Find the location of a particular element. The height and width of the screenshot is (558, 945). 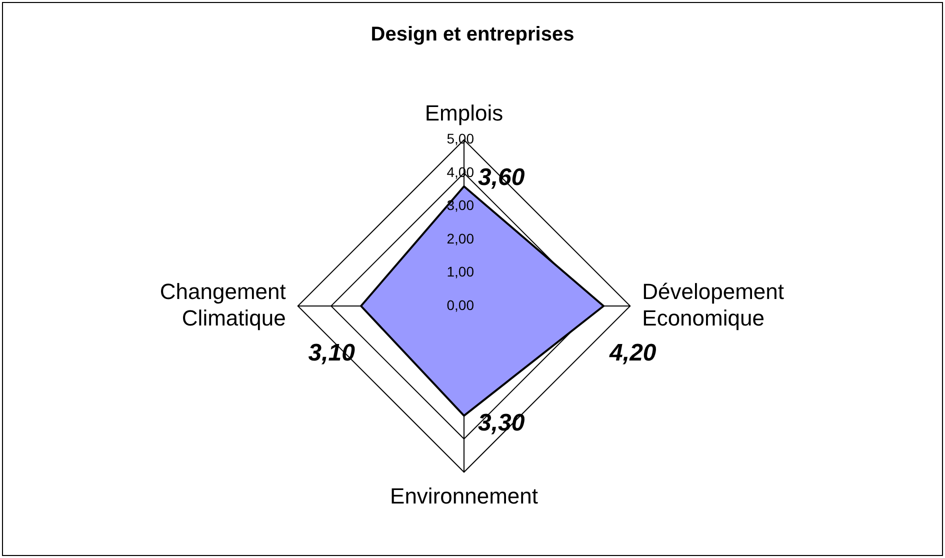

spoke-label: Dévelopement Economique is located at coordinates (713, 304).